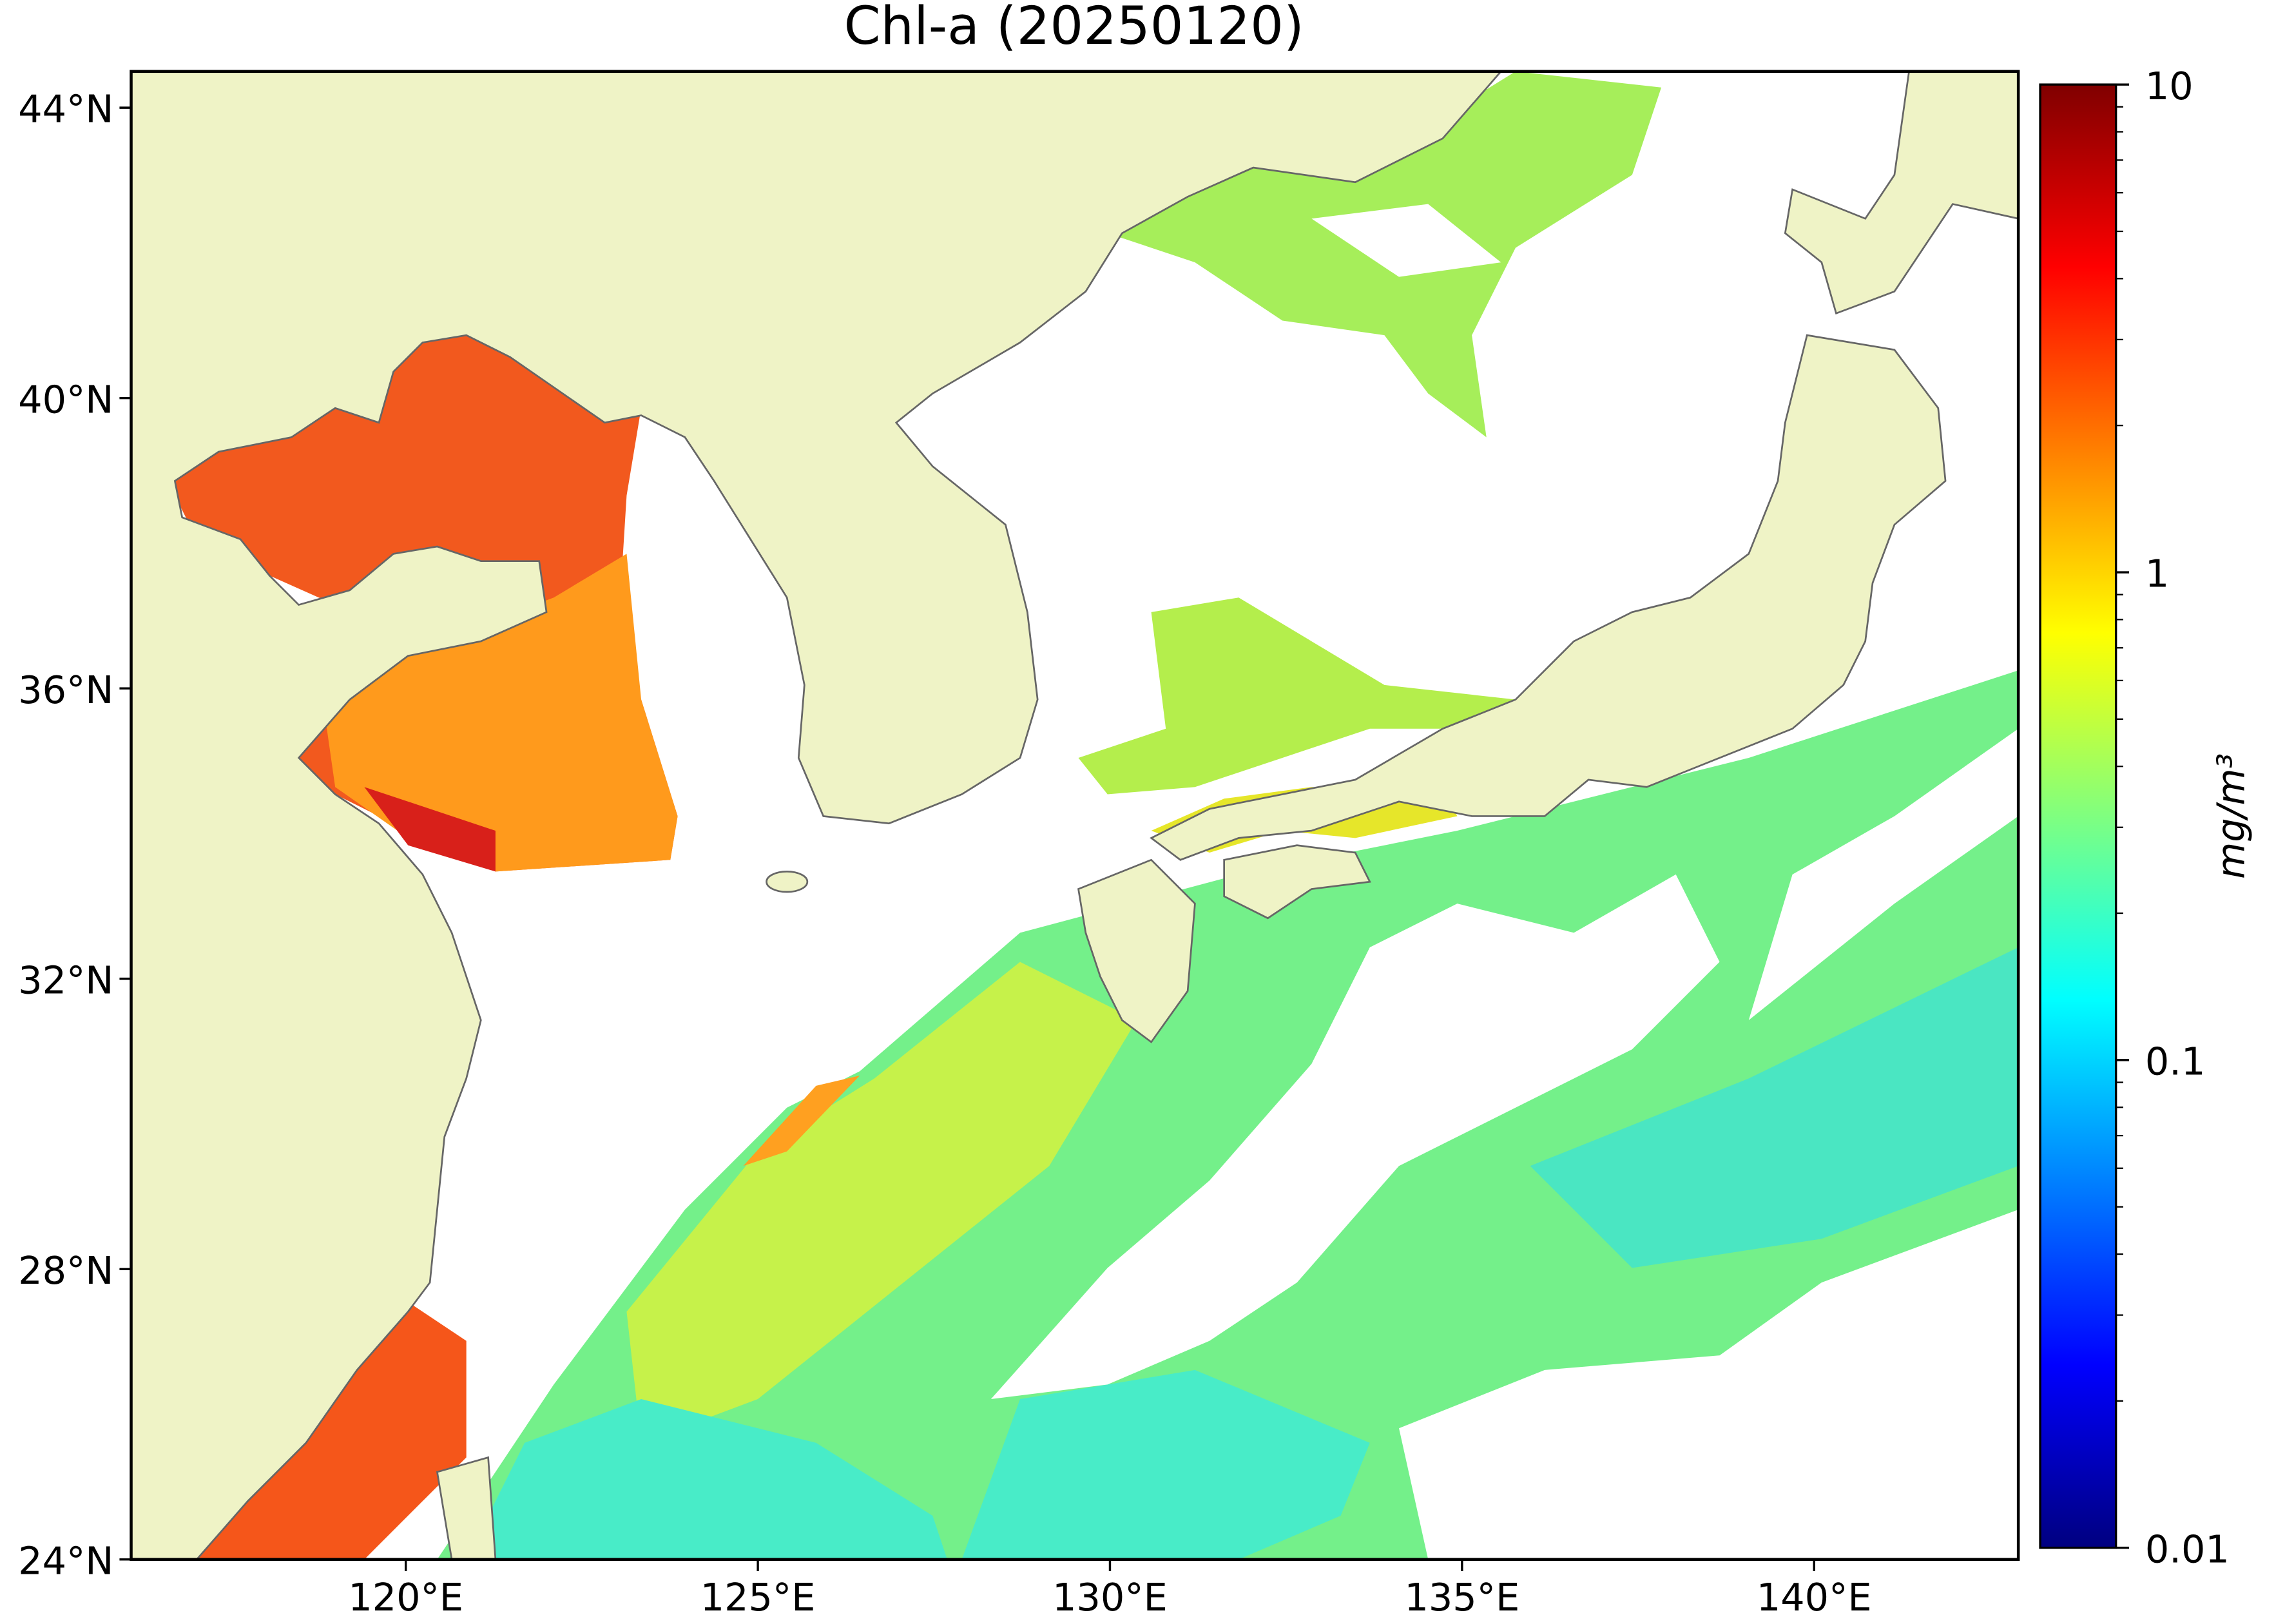 Image resolution: width=2285 pixels, height=1624 pixels. Describe the element at coordinates (2169, 86) in the screenshot. I see `colorbar-tick-label: 10` at that location.